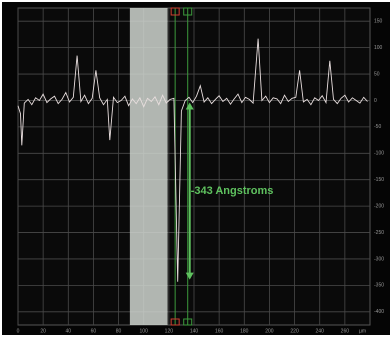  Describe the element at coordinates (362, 331) in the screenshot. I see `x-axis-label: µm` at that location.